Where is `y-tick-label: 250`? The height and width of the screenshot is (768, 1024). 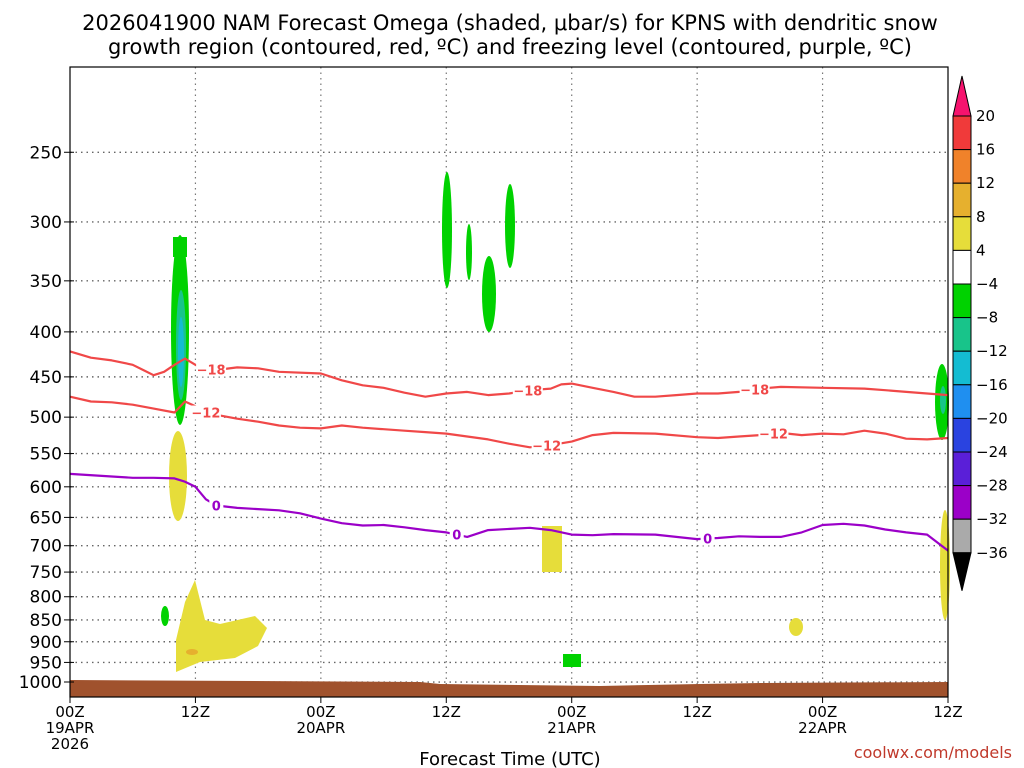 y-tick-label: 250 is located at coordinates (46, 153).